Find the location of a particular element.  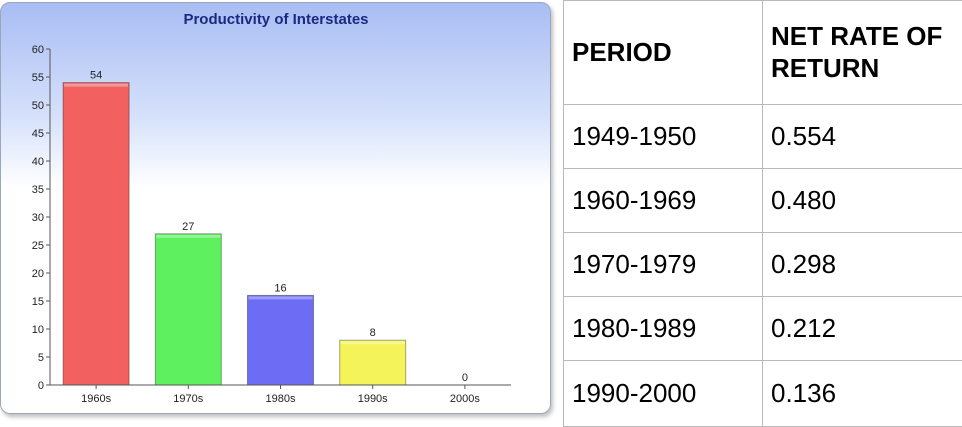

x-axis: 1960s 1970s 1980s 1990s 2000s is located at coordinates (280, 395).